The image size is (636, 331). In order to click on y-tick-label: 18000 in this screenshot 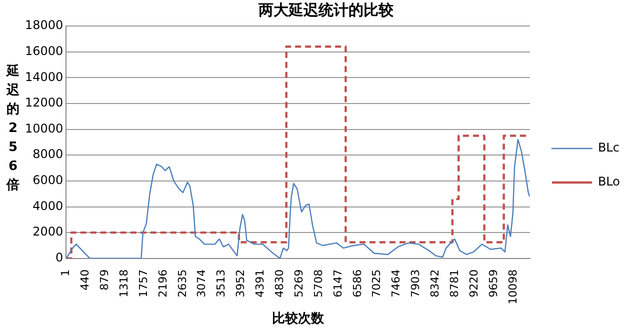, I will do `click(44, 25)`.